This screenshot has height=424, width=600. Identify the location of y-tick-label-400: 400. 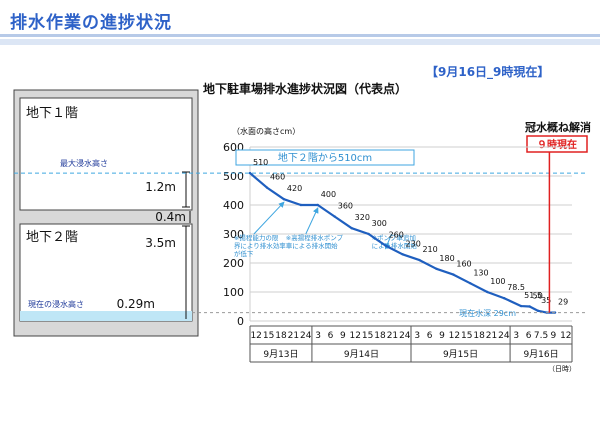
(233, 205).